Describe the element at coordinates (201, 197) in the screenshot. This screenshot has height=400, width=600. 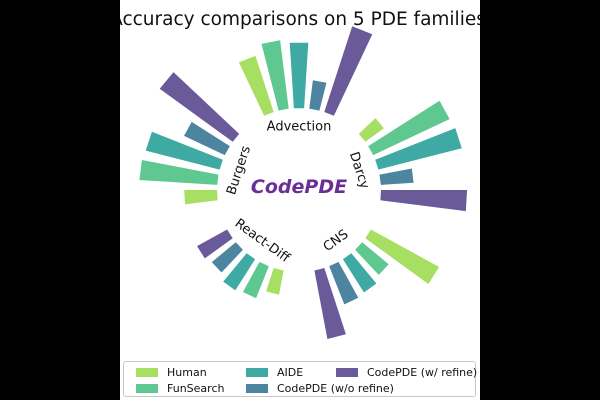
I see `bar-burgers-human` at that location.